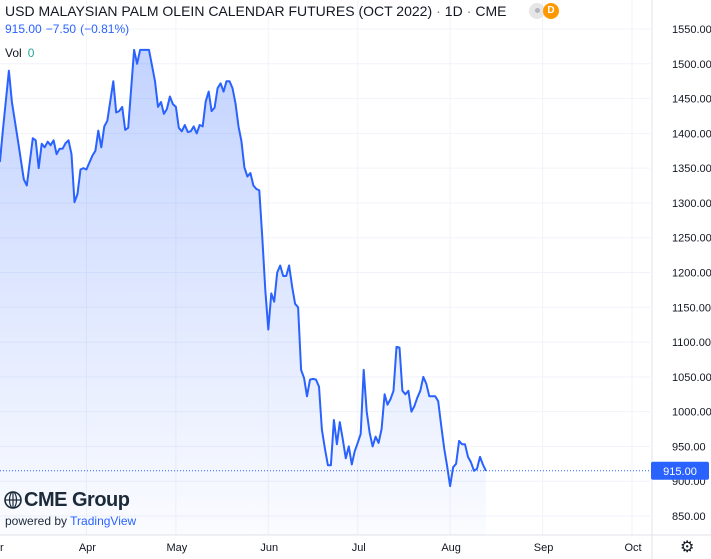 This screenshot has width=711, height=559. What do you see at coordinates (269, 548) in the screenshot?
I see `x-tick-label: Jun` at bounding box center [269, 548].